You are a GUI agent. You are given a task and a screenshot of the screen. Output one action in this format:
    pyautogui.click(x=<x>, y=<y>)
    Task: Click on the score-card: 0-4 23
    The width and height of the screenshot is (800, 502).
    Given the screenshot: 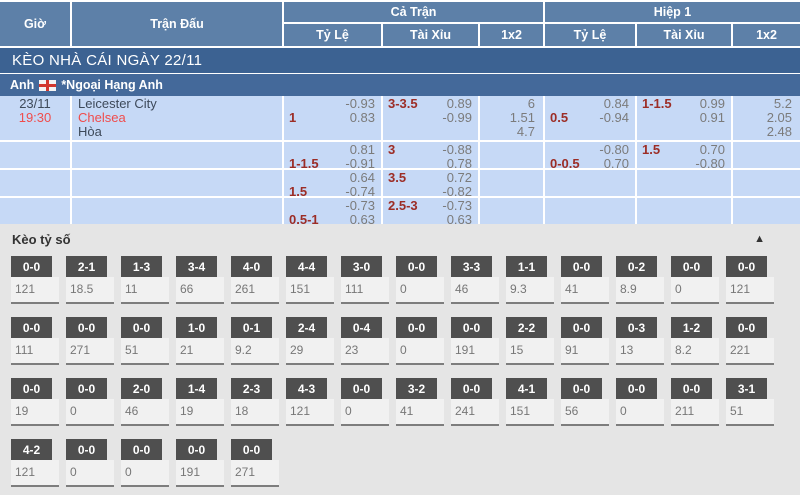 What is the action you would take?
    pyautogui.click(x=365, y=341)
    